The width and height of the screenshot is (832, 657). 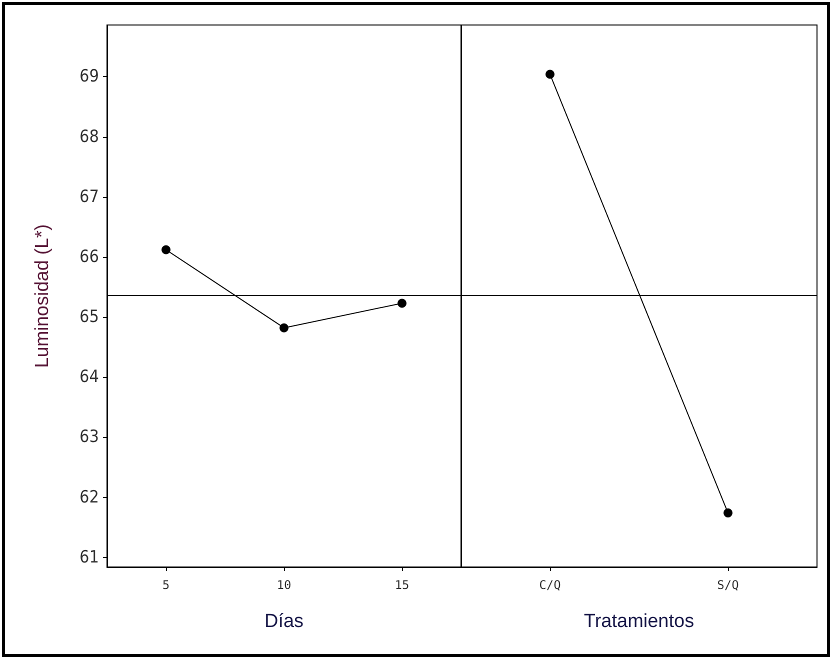 I want to click on y-tick-label: 67, so click(x=89, y=196).